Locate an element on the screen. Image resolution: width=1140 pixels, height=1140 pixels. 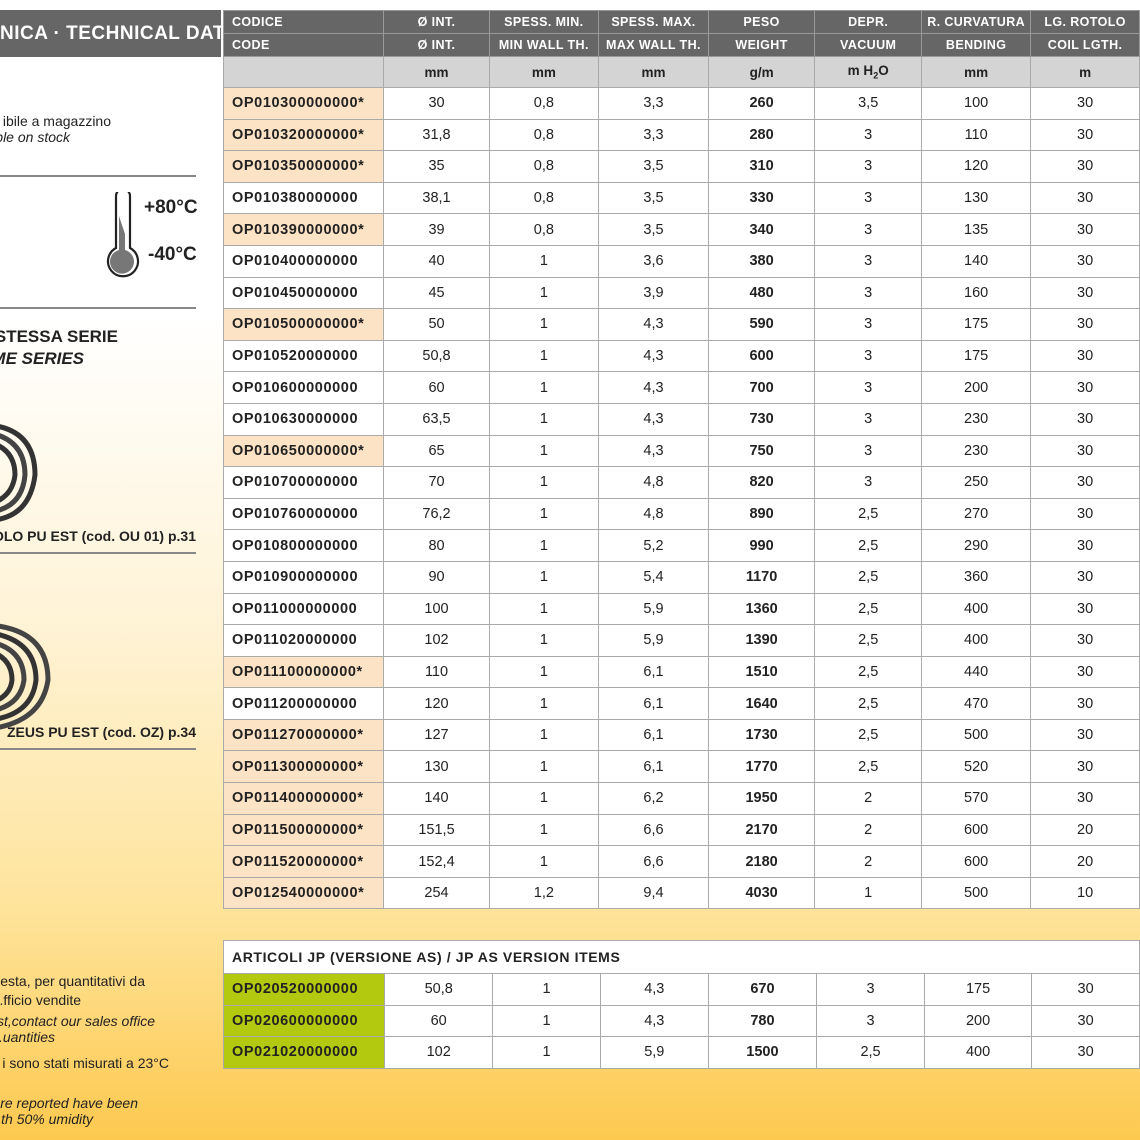
cell-code: OP010450000000 is located at coordinates (303, 293).